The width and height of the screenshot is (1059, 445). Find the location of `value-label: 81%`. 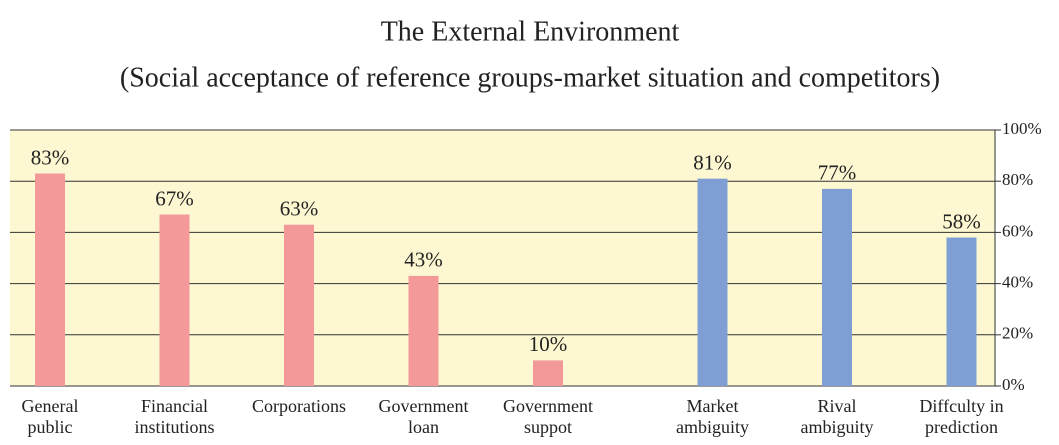

value-label: 81% is located at coordinates (712, 162).